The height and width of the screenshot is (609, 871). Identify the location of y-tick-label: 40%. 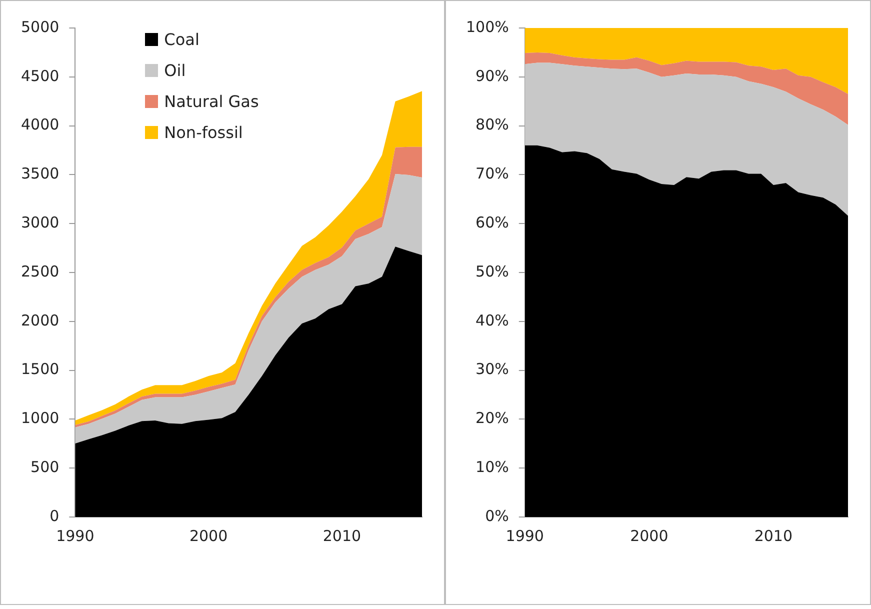
(492, 320).